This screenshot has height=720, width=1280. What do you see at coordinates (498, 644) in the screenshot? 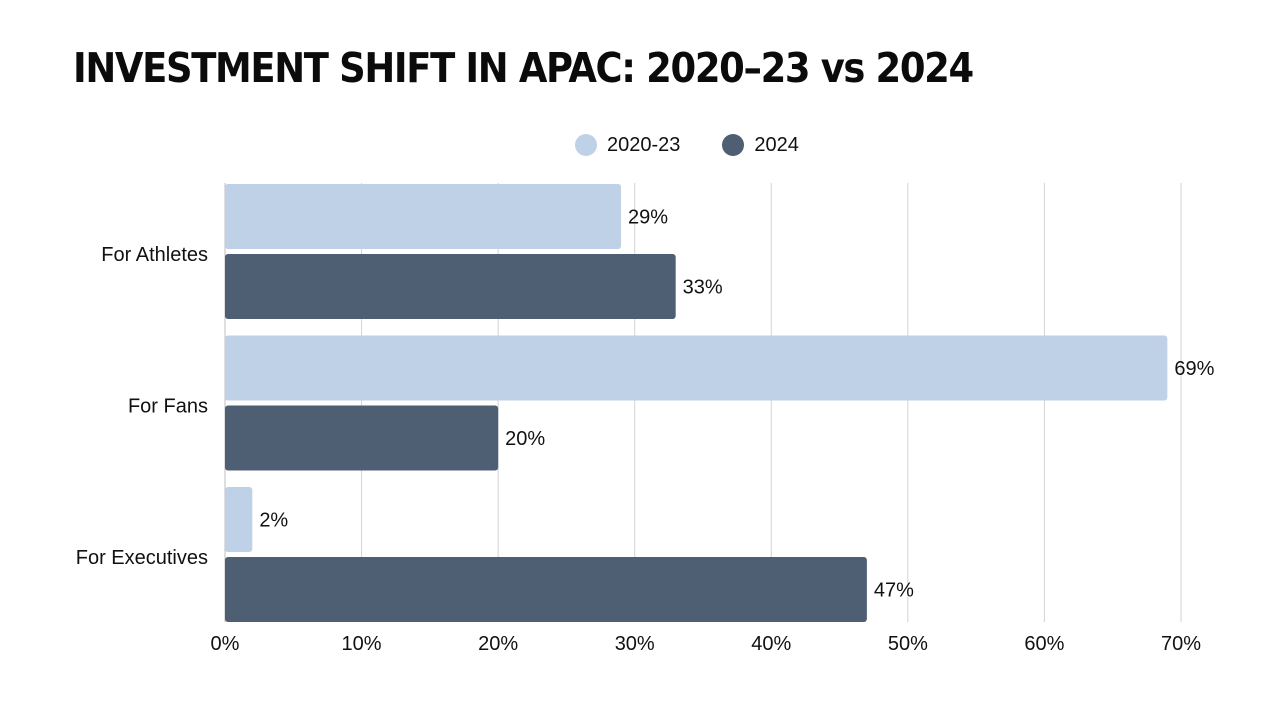
I see `x-tick-label-20: 20%` at bounding box center [498, 644].